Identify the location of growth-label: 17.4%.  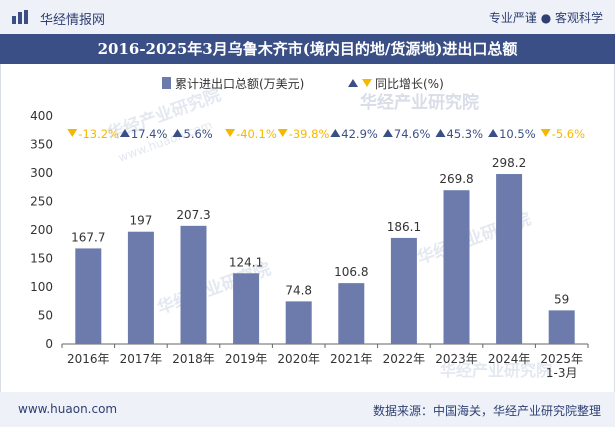
(149, 134).